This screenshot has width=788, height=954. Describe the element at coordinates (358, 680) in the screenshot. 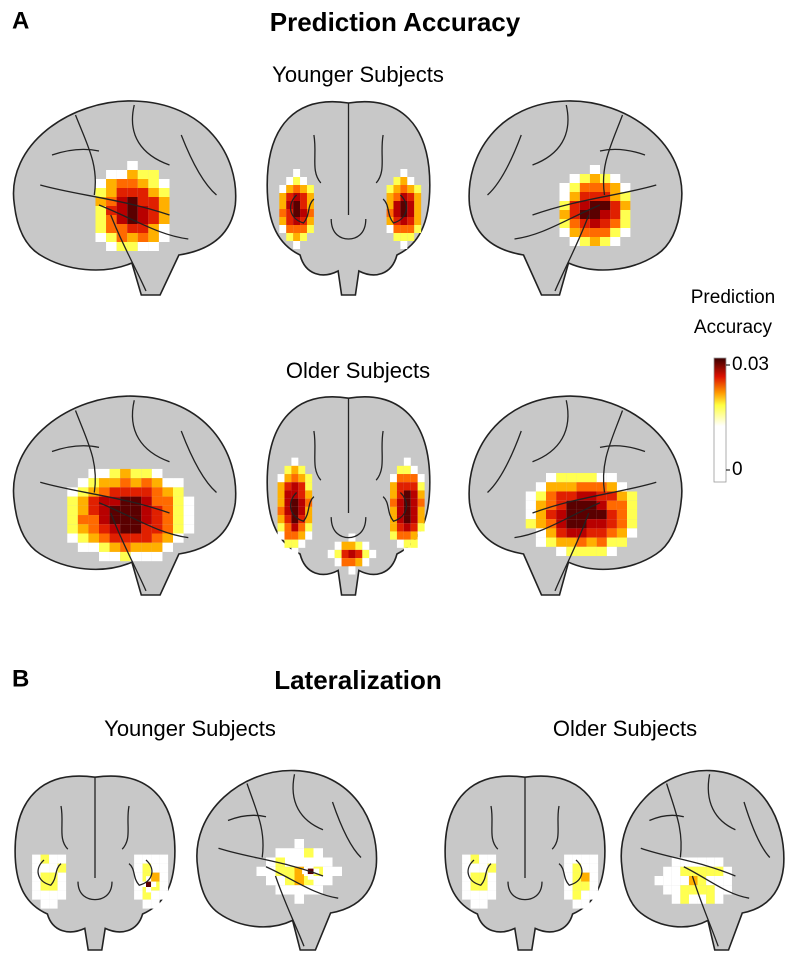

I see `panel-title: Lateralization` at that location.